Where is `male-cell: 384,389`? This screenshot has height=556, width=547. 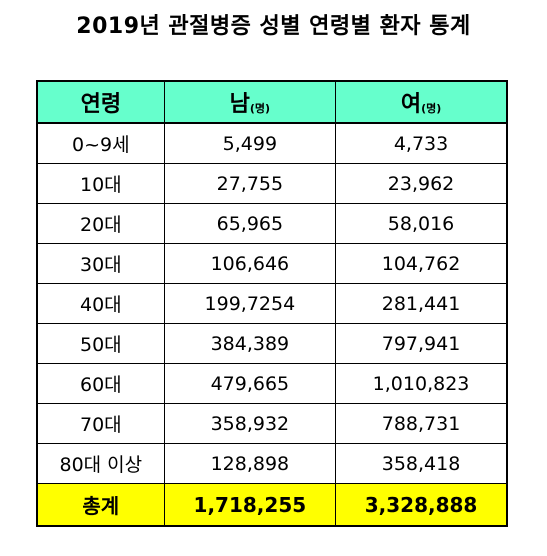
male-cell: 384,389 is located at coordinates (250, 343).